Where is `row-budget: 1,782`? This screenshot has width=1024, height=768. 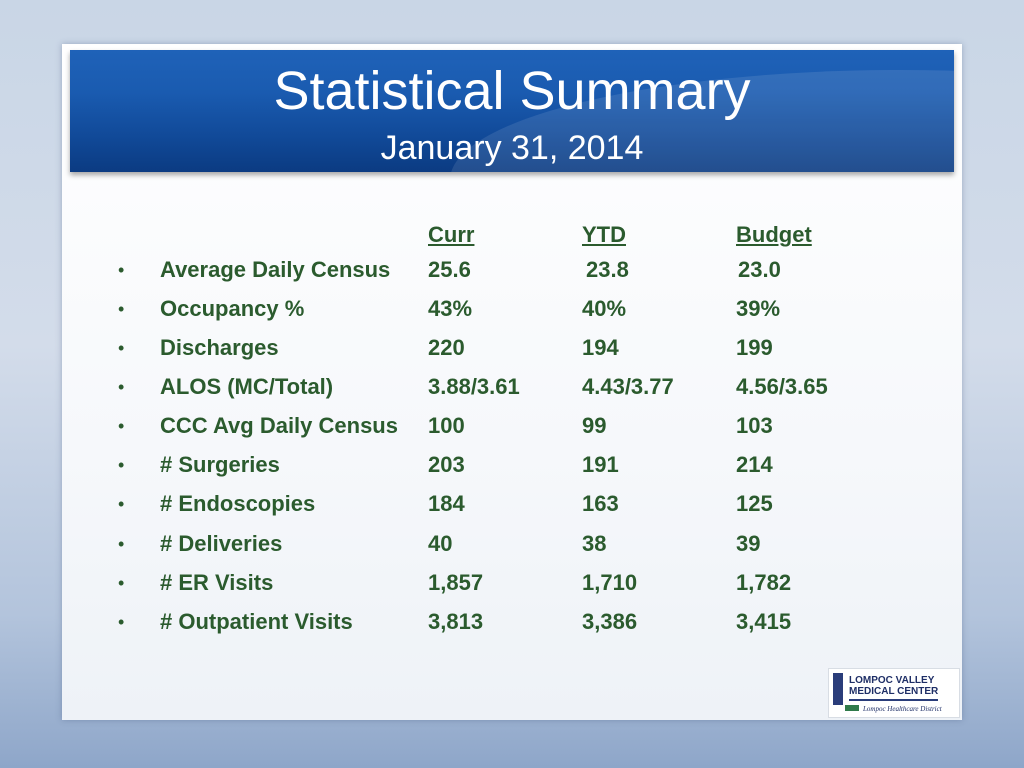 row-budget: 1,782 is located at coordinates (764, 582).